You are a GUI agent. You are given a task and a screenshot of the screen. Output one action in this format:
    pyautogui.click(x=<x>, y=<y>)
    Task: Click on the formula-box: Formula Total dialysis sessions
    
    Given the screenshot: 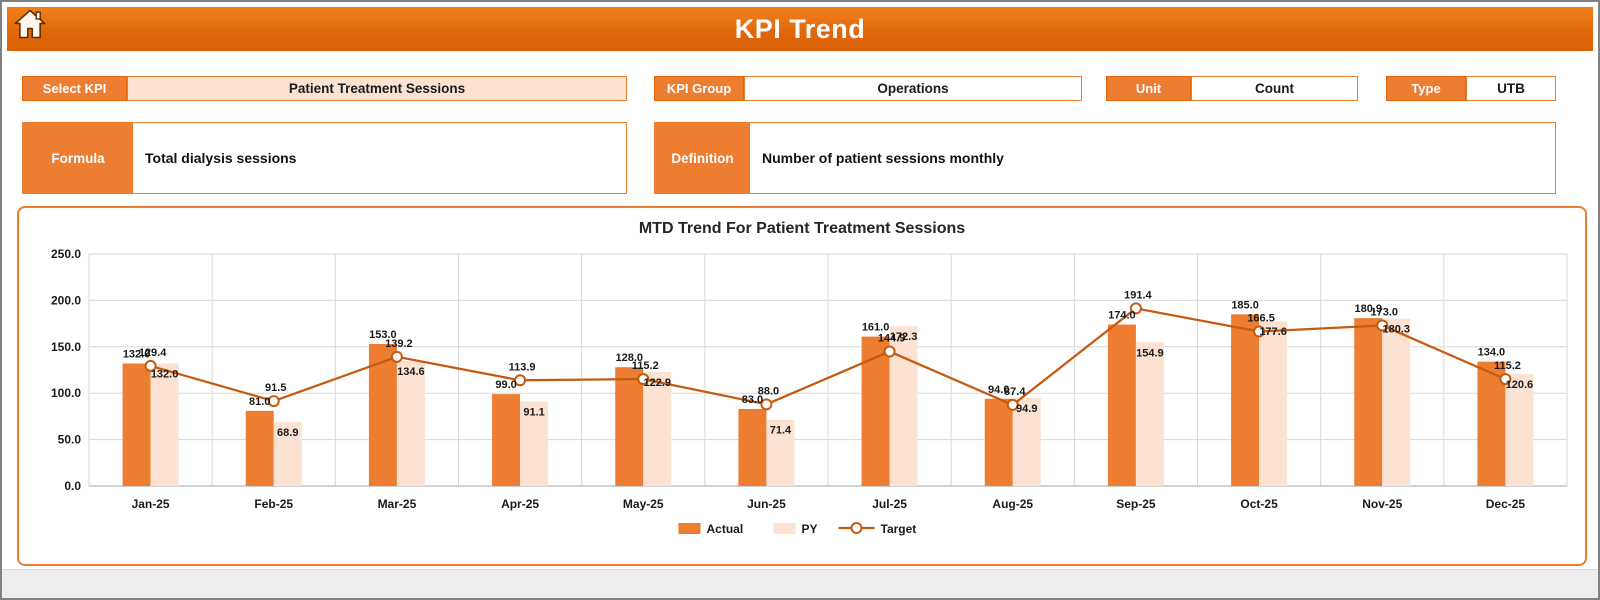 What is the action you would take?
    pyautogui.click(x=324, y=158)
    